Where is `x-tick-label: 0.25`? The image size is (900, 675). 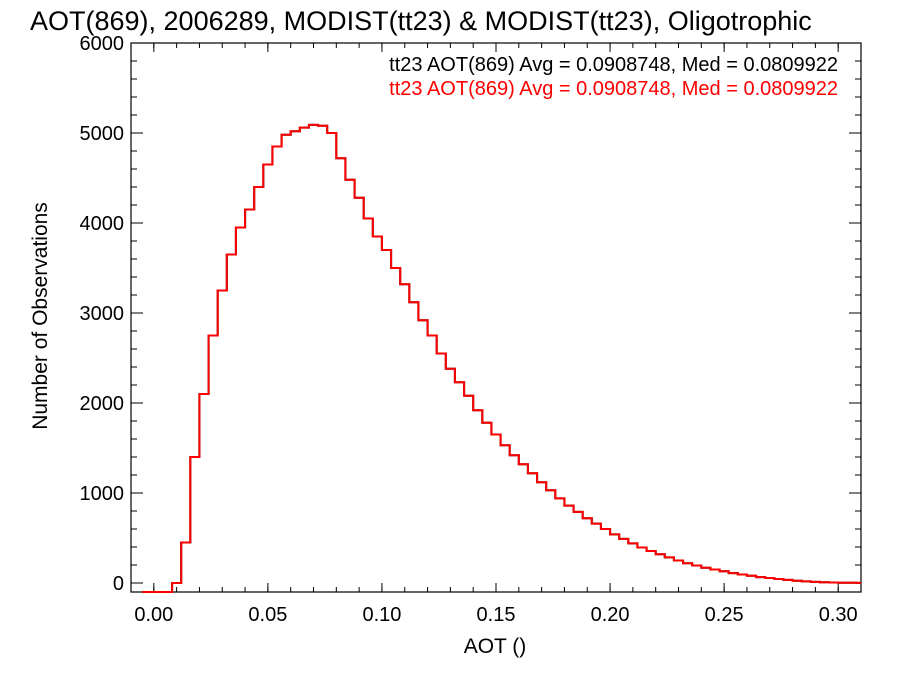 x-tick-label: 0.25 is located at coordinates (724, 615).